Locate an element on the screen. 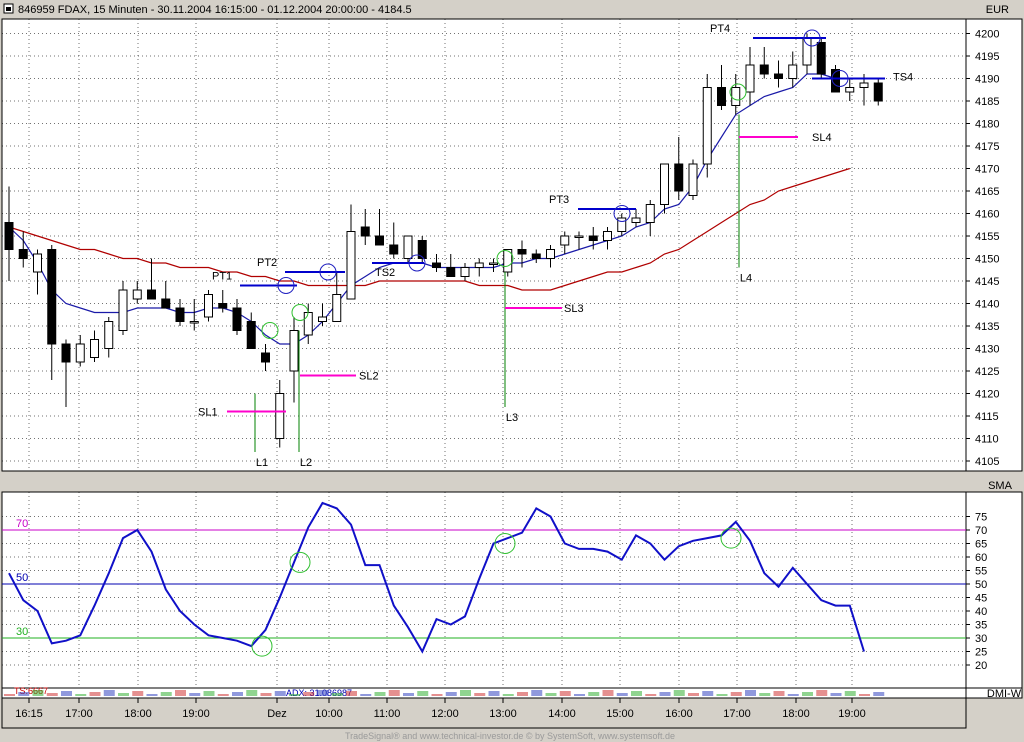  top-axis-area is located at coordinates (994, 245).